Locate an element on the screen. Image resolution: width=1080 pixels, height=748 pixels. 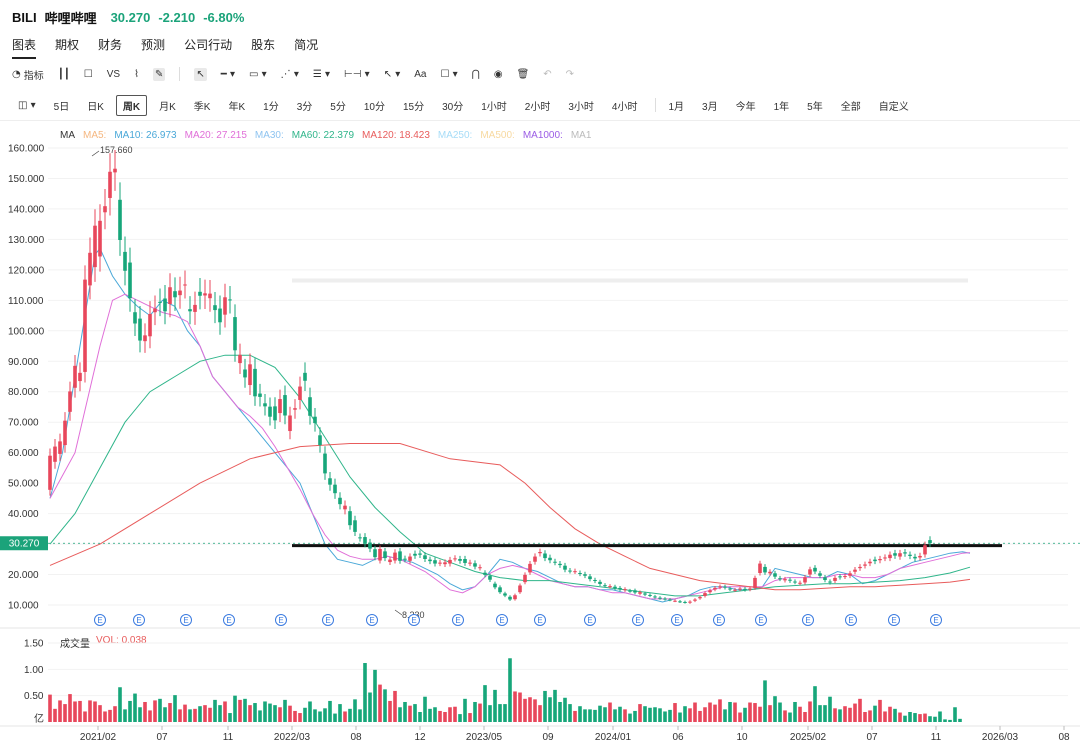
range-option: 1月 is located at coordinates (676, 107).